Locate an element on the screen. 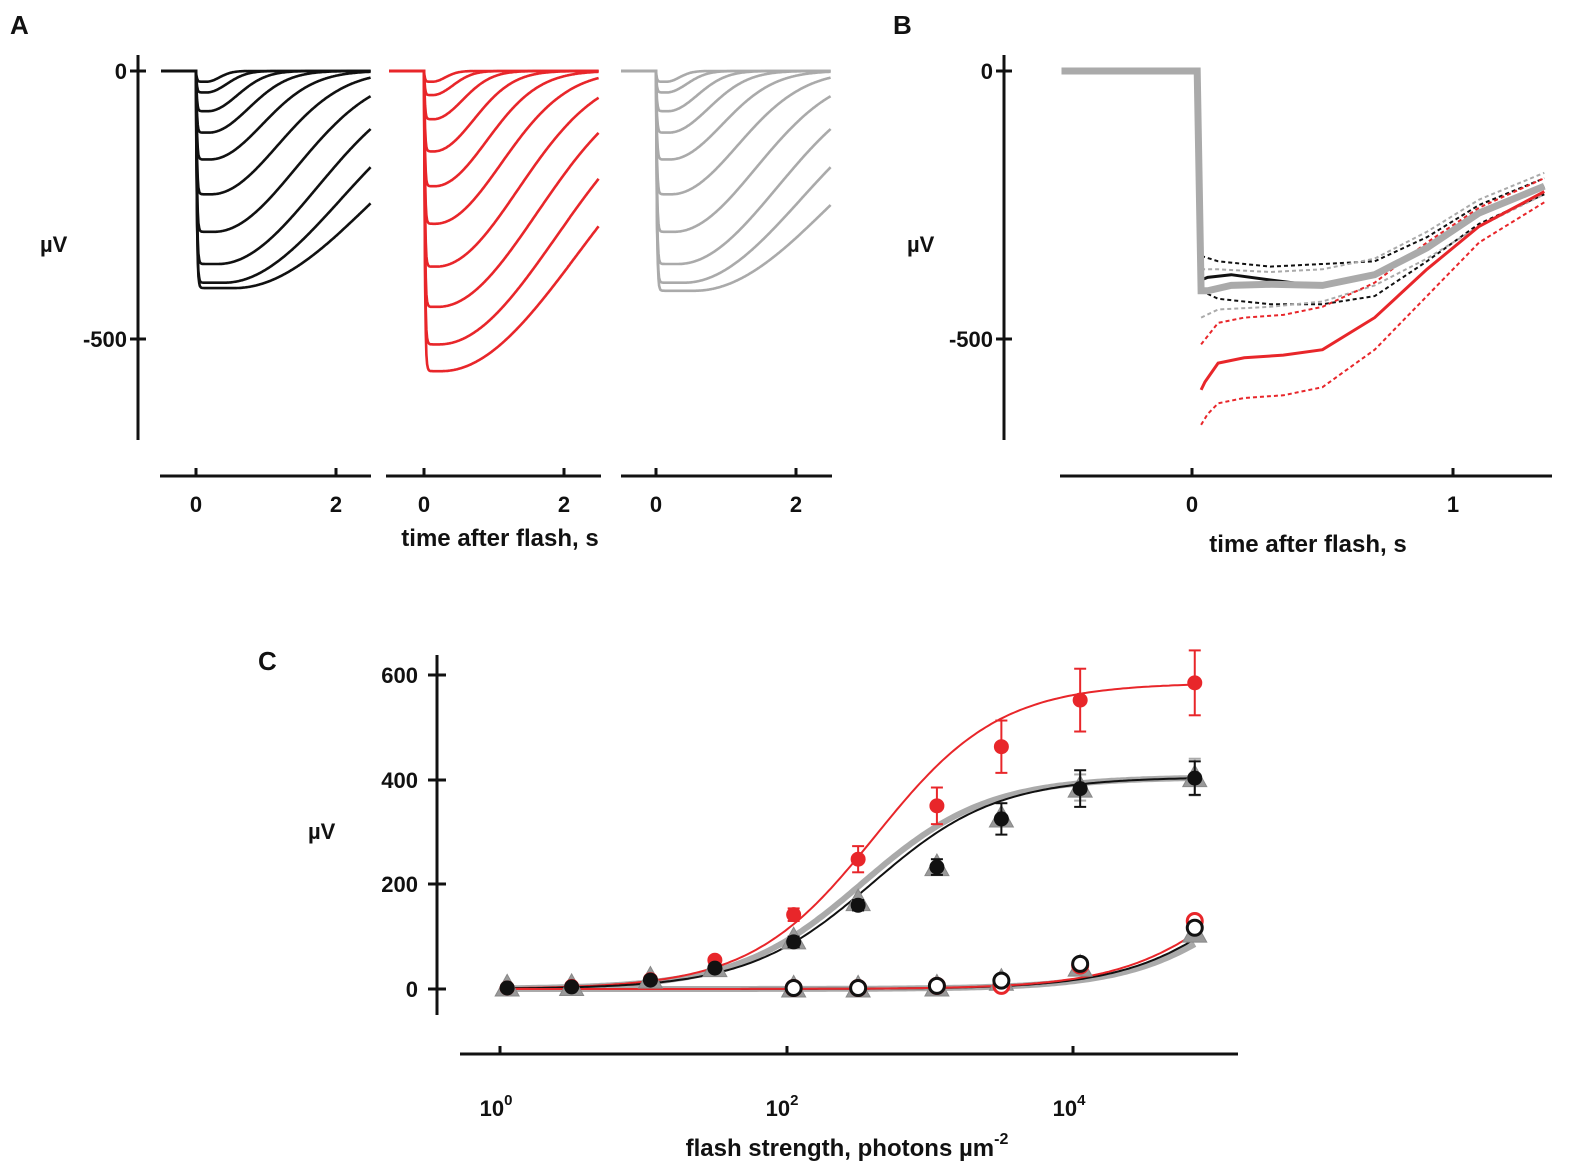  panel-b-x-label: time after flash, s is located at coordinates (1307, 544).